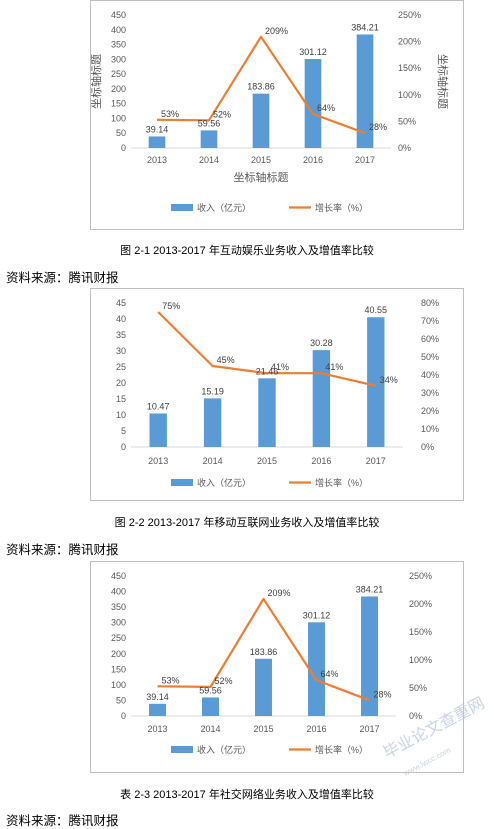 The height and width of the screenshot is (829, 494). Describe the element at coordinates (430, 393) in the screenshot. I see `chart-2-y2tick-label: 30%` at that location.